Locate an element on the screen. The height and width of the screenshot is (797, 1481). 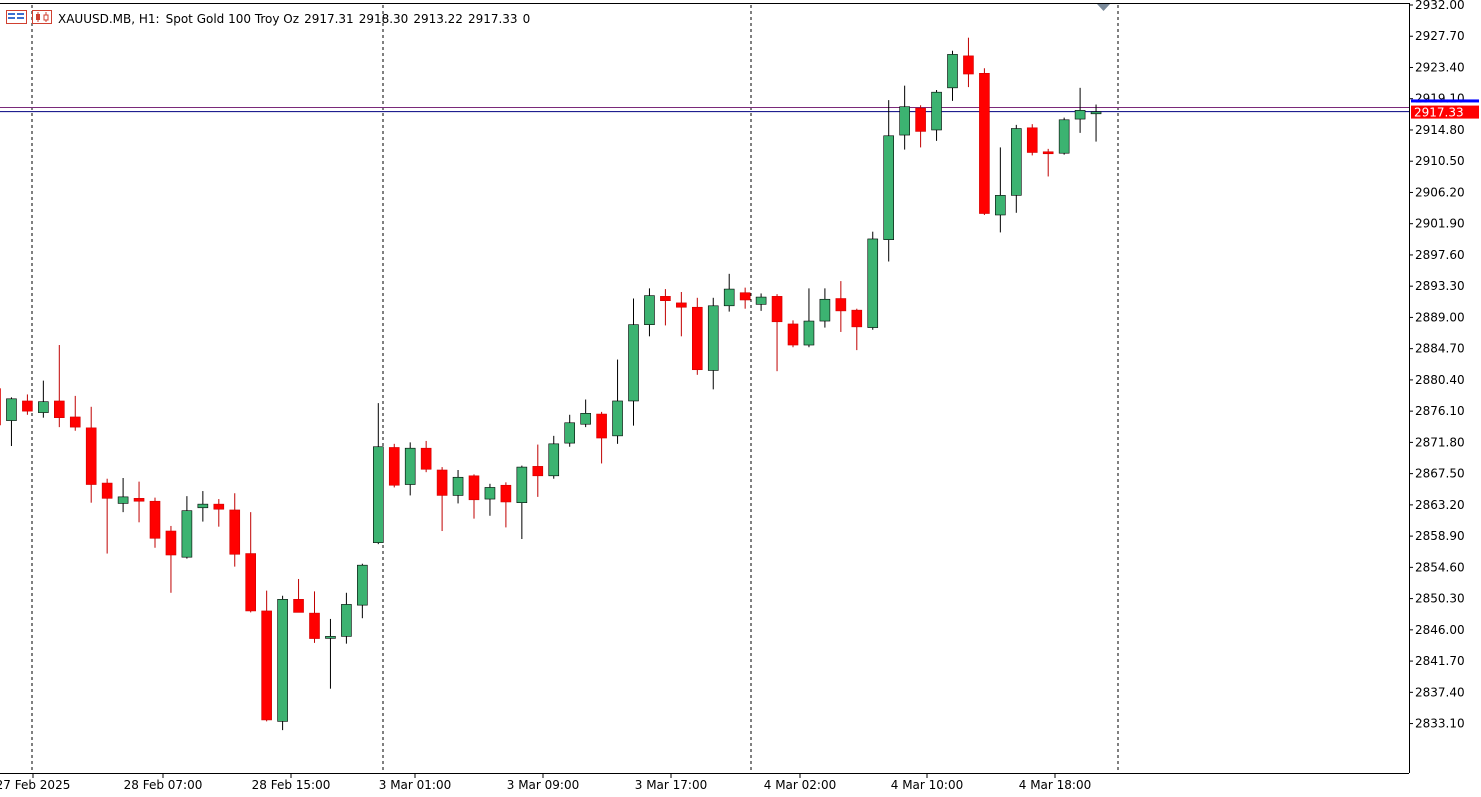
symbol-label: XAUUSD.MB, H1: is located at coordinates (109, 18).